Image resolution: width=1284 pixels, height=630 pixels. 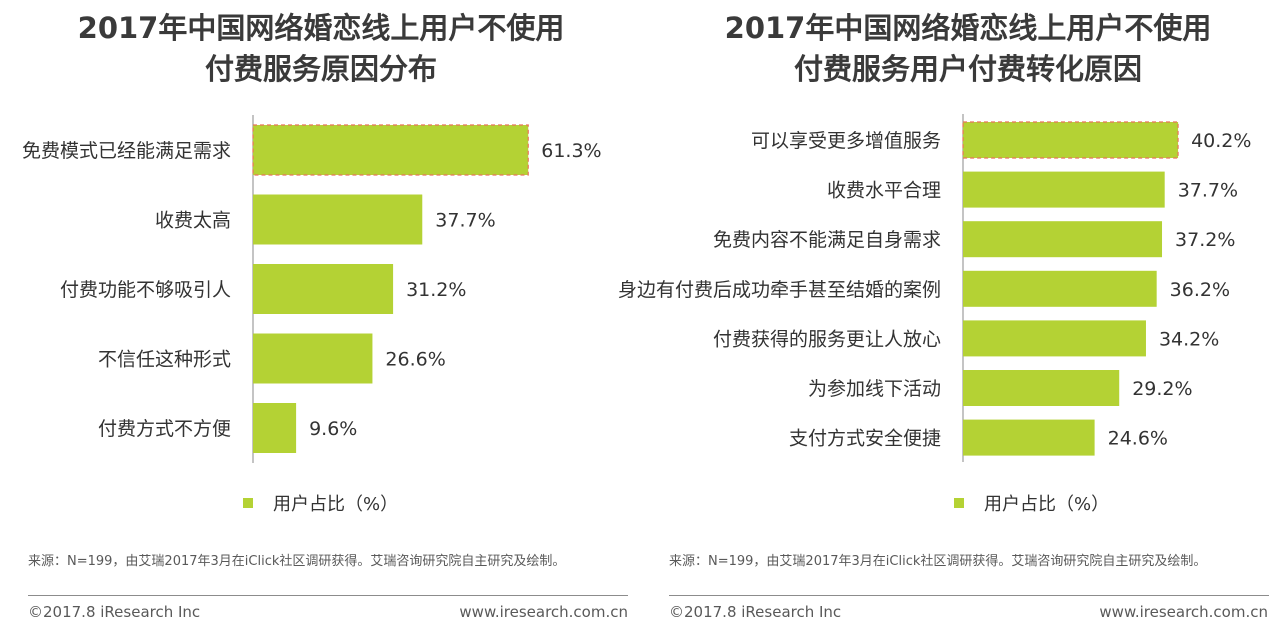 I want to click on right-legend-swatch, so click(x=959, y=503).